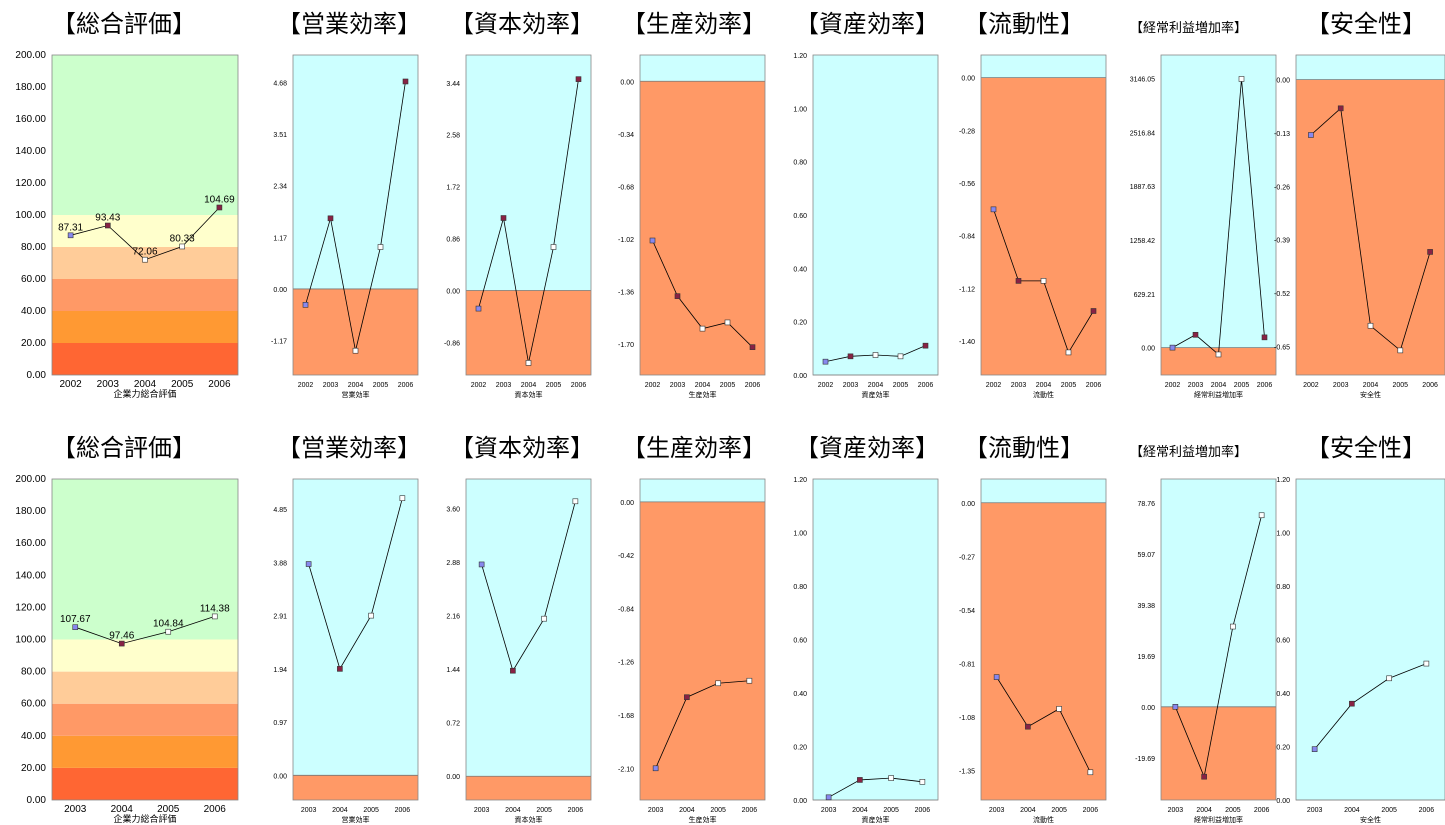  What do you see at coordinates (867, 448) in the screenshot?
I see `chart-title: 【資産効率】` at bounding box center [867, 448].